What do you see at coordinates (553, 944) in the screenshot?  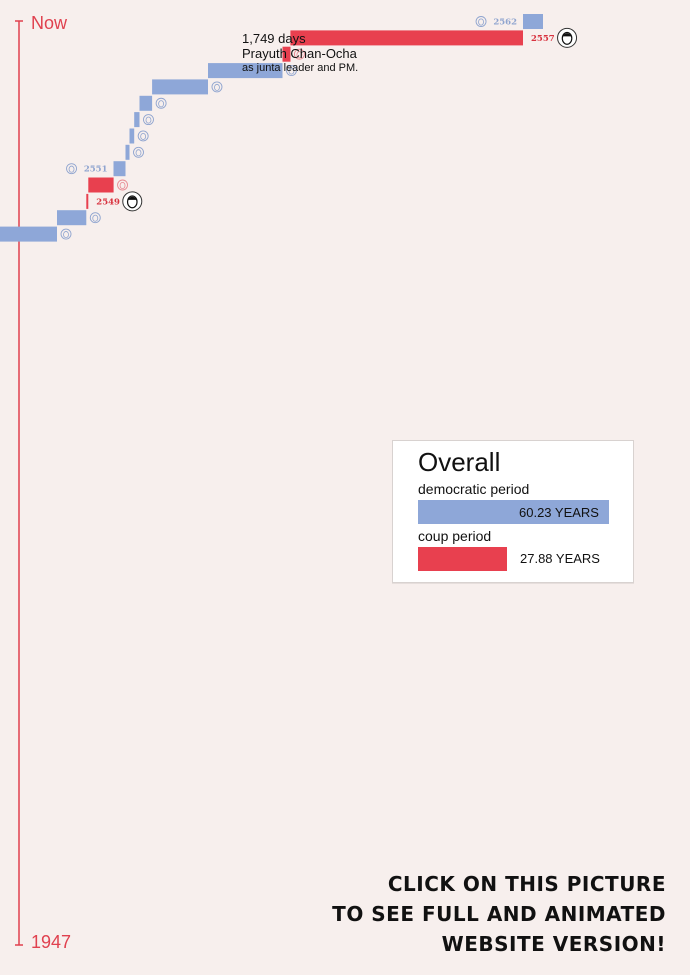 I see `cta-line-3: WEBSITE VERSION!` at bounding box center [553, 944].